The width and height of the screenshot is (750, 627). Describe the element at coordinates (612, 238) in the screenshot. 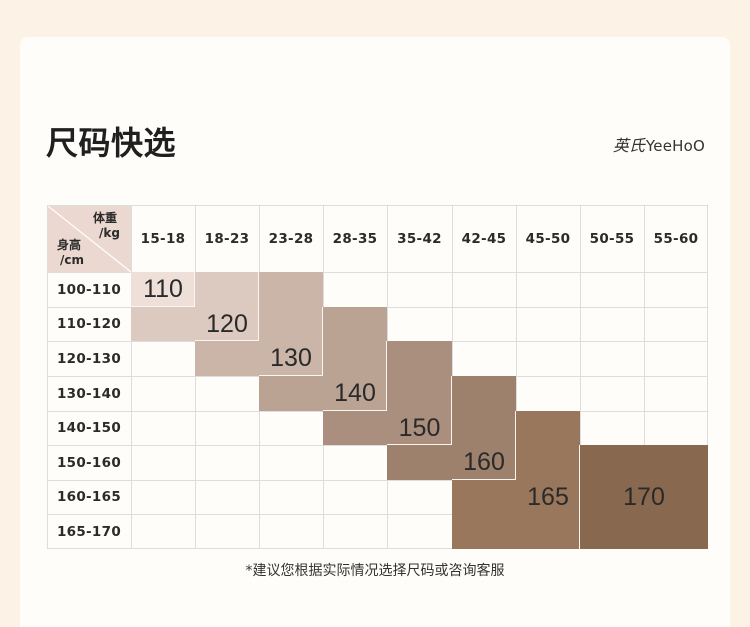

I see `weight-range-header: 50-55` at that location.